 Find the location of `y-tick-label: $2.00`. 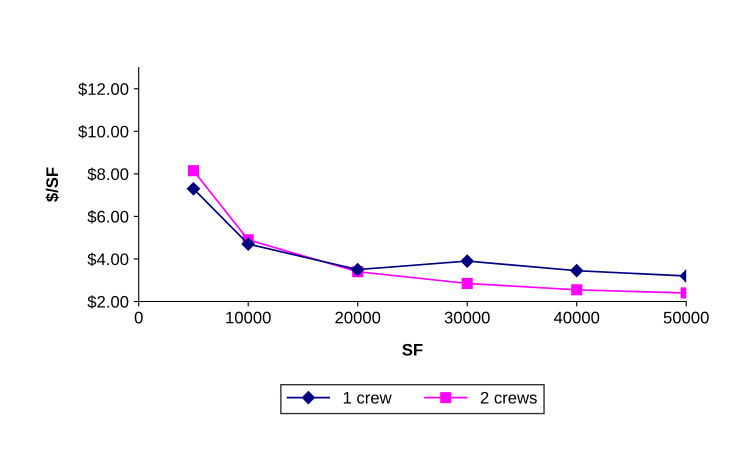

y-tick-label: $2.00 is located at coordinates (107, 302).